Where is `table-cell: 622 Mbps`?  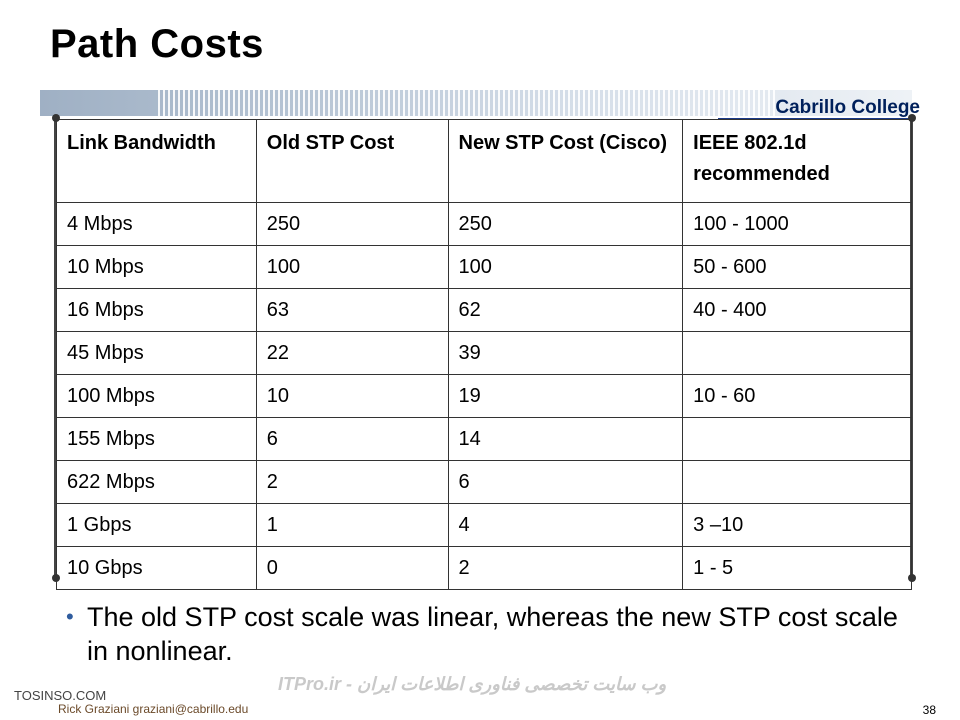
table-cell: 622 Mbps is located at coordinates (156, 482).